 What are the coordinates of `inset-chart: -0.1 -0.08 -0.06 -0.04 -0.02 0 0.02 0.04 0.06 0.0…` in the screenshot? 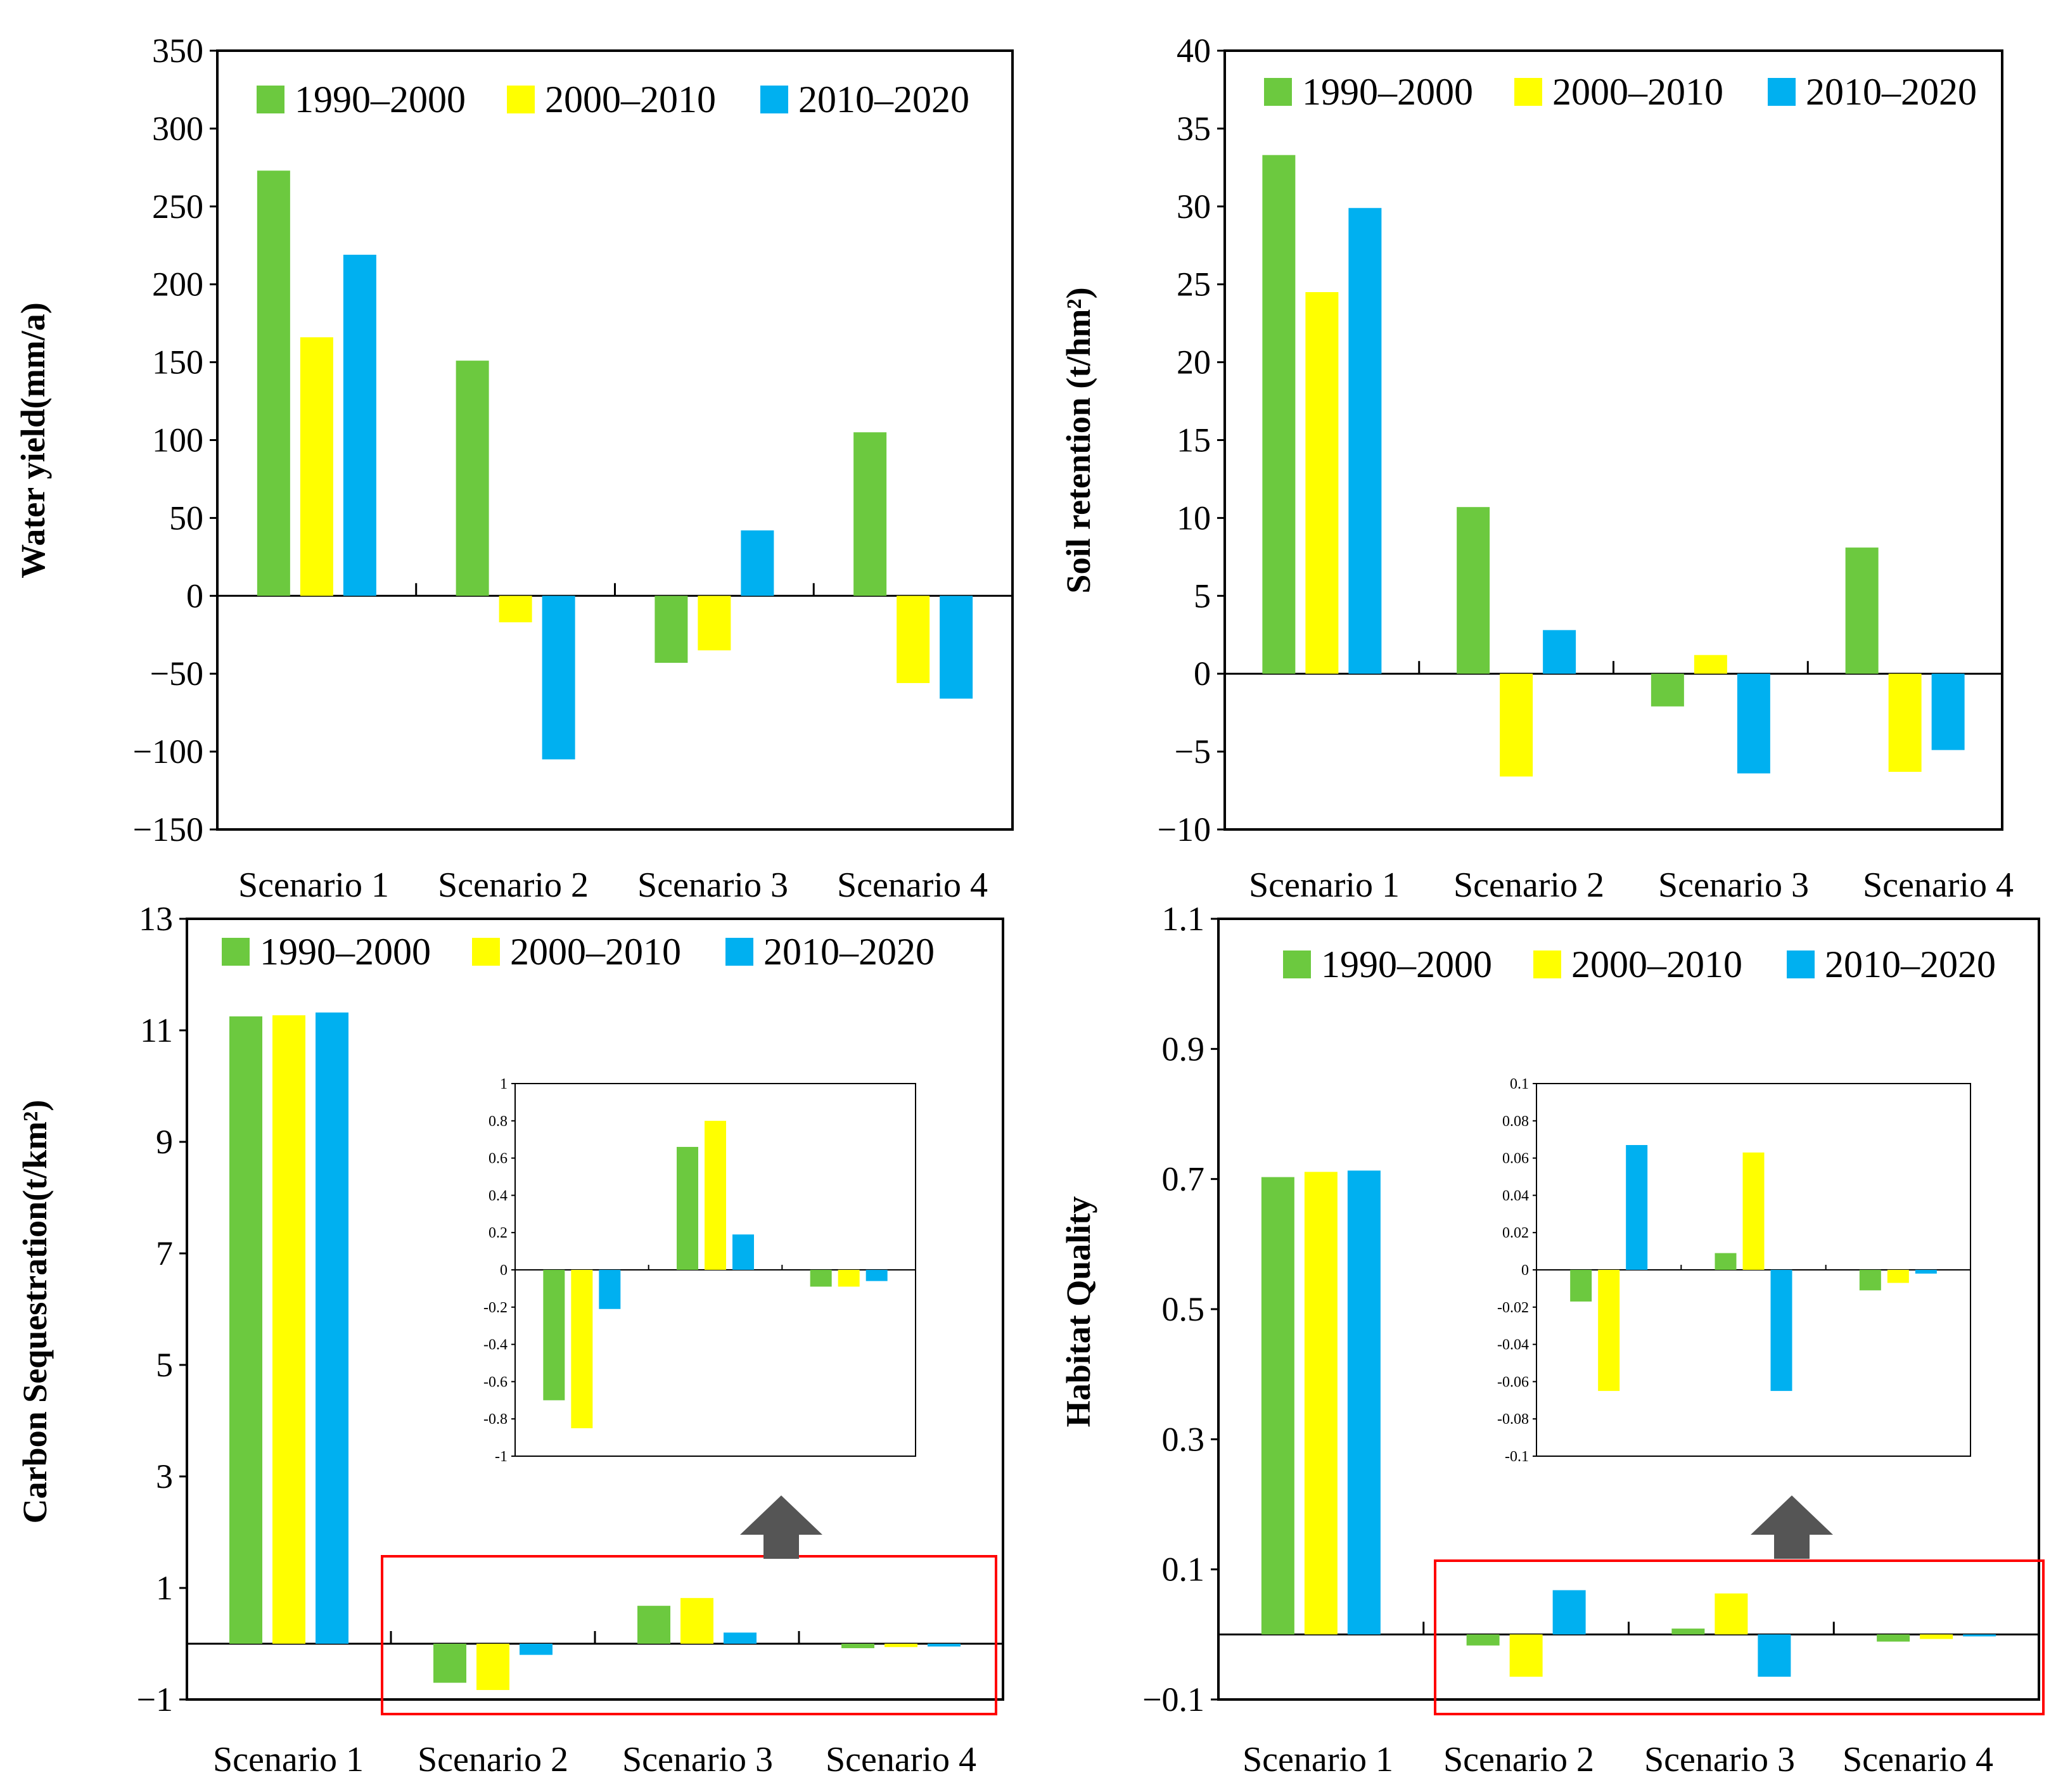 It's located at (1734, 1270).